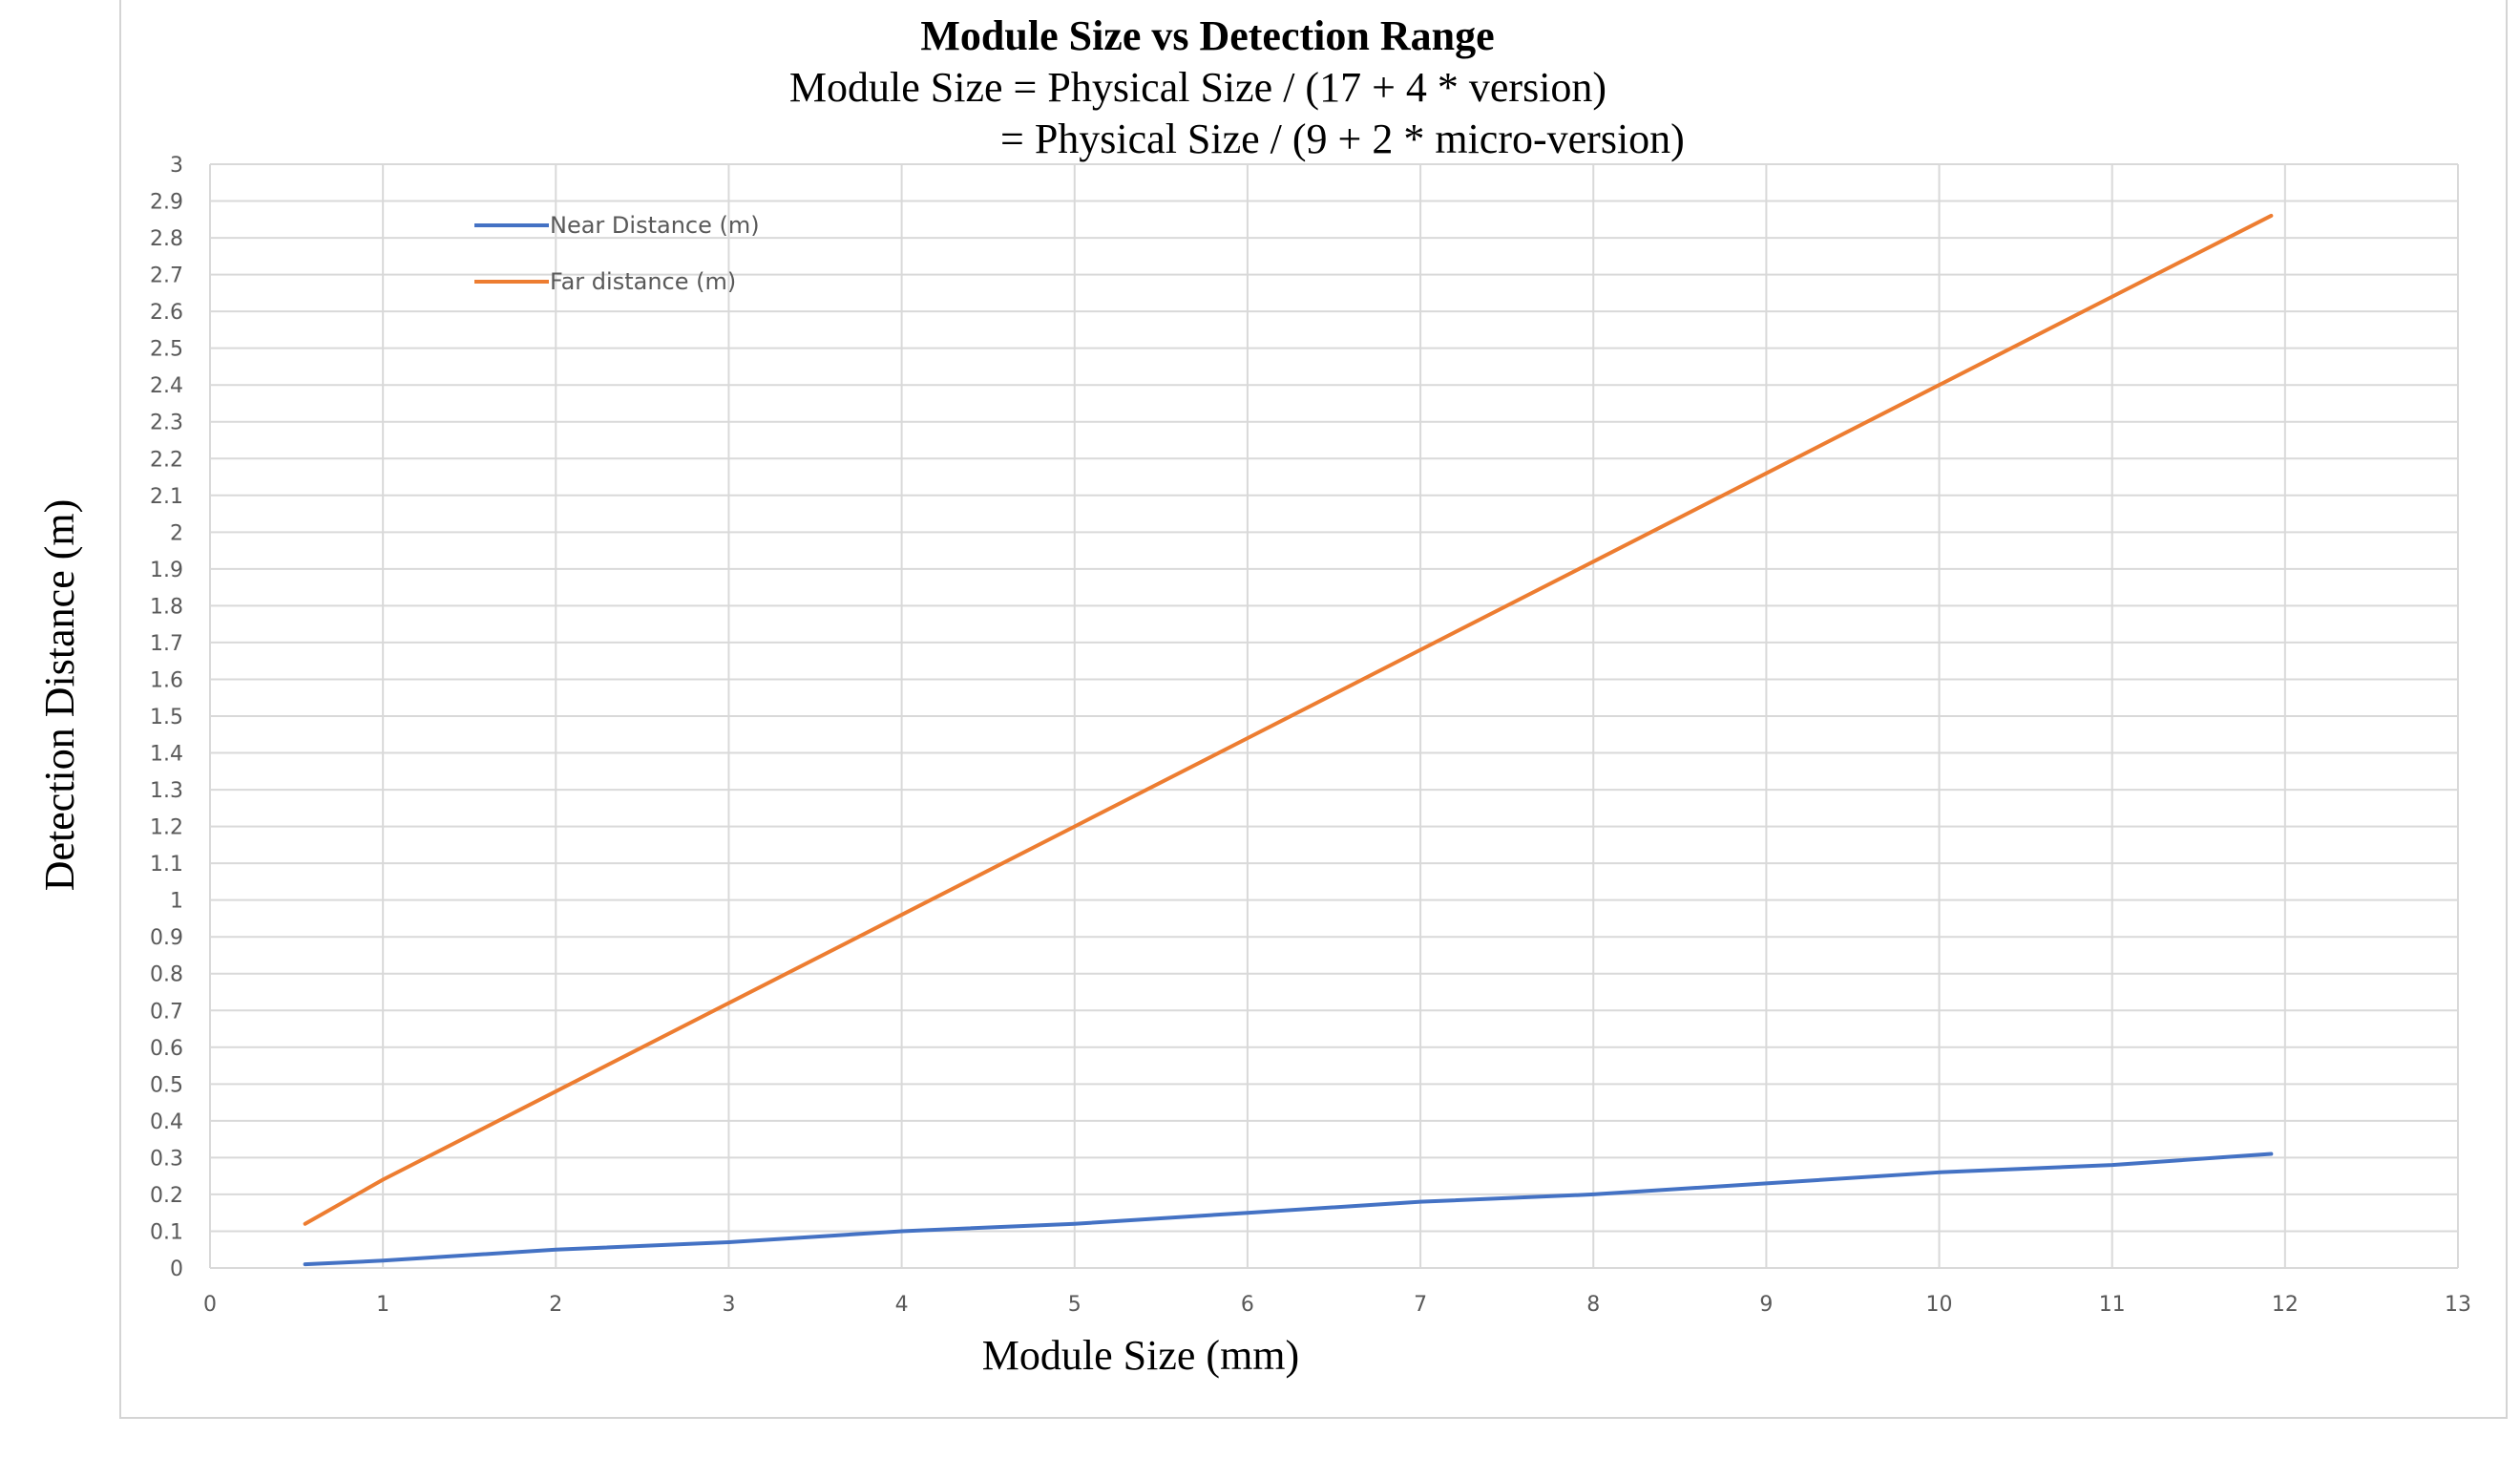 This screenshot has height=1458, width=2520. What do you see at coordinates (167, 1232) in the screenshot?
I see `y-tick-label: 0.1` at bounding box center [167, 1232].